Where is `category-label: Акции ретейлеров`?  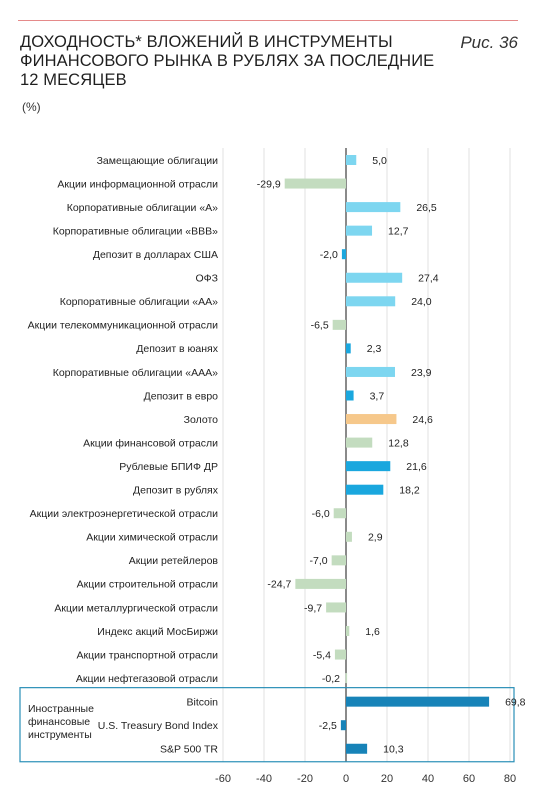 category-label: Акции ретейлеров is located at coordinates (174, 561).